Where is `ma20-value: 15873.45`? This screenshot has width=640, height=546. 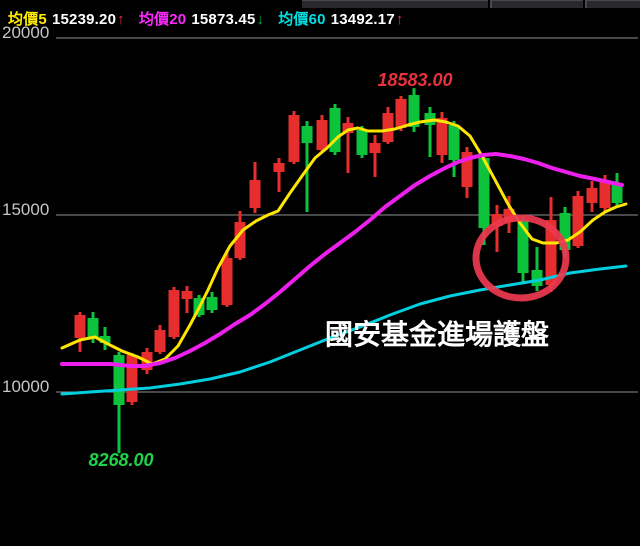 ma20-value: 15873.45 is located at coordinates (223, 19).